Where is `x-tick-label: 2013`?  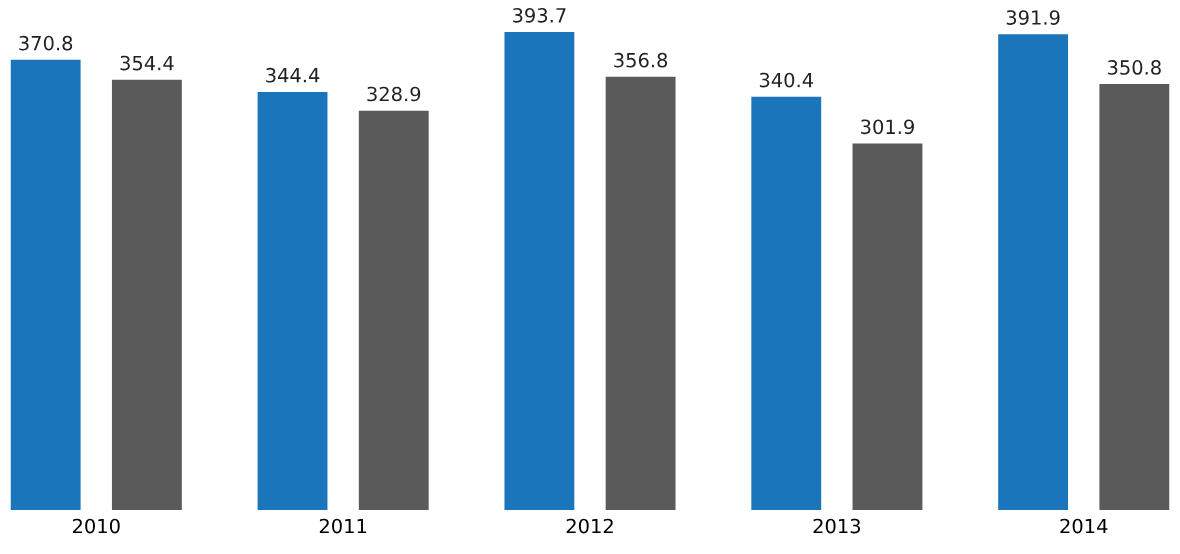 x-tick-label: 2013 is located at coordinates (837, 526).